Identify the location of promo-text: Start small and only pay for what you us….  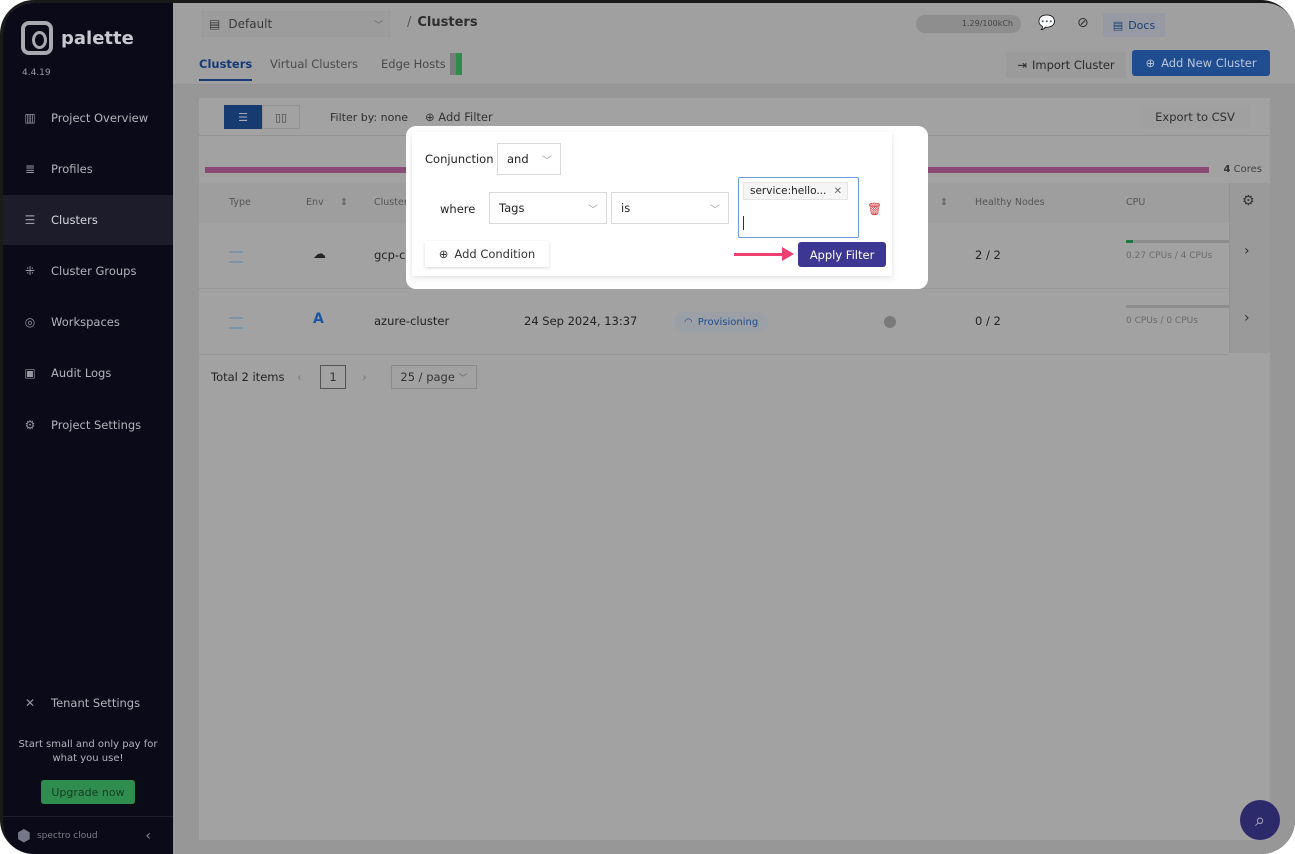
(88, 751).